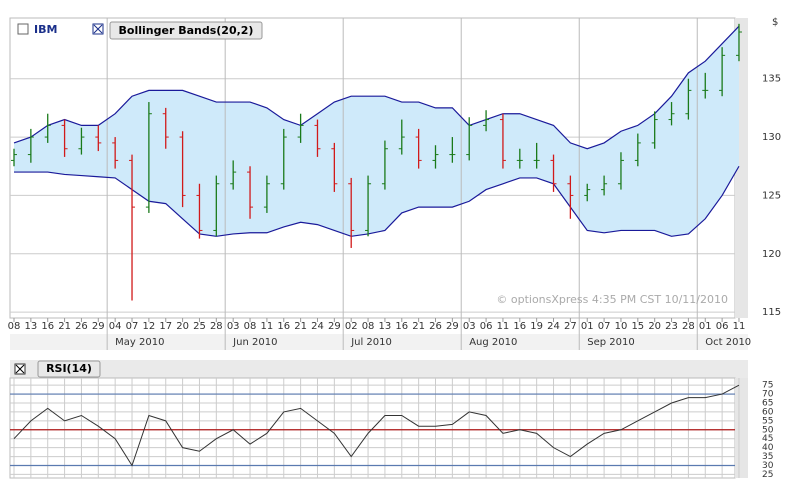 This screenshot has height=484, width=810. Describe the element at coordinates (45, 29) in the screenshot. I see `legend-ibm: IBM` at that location.